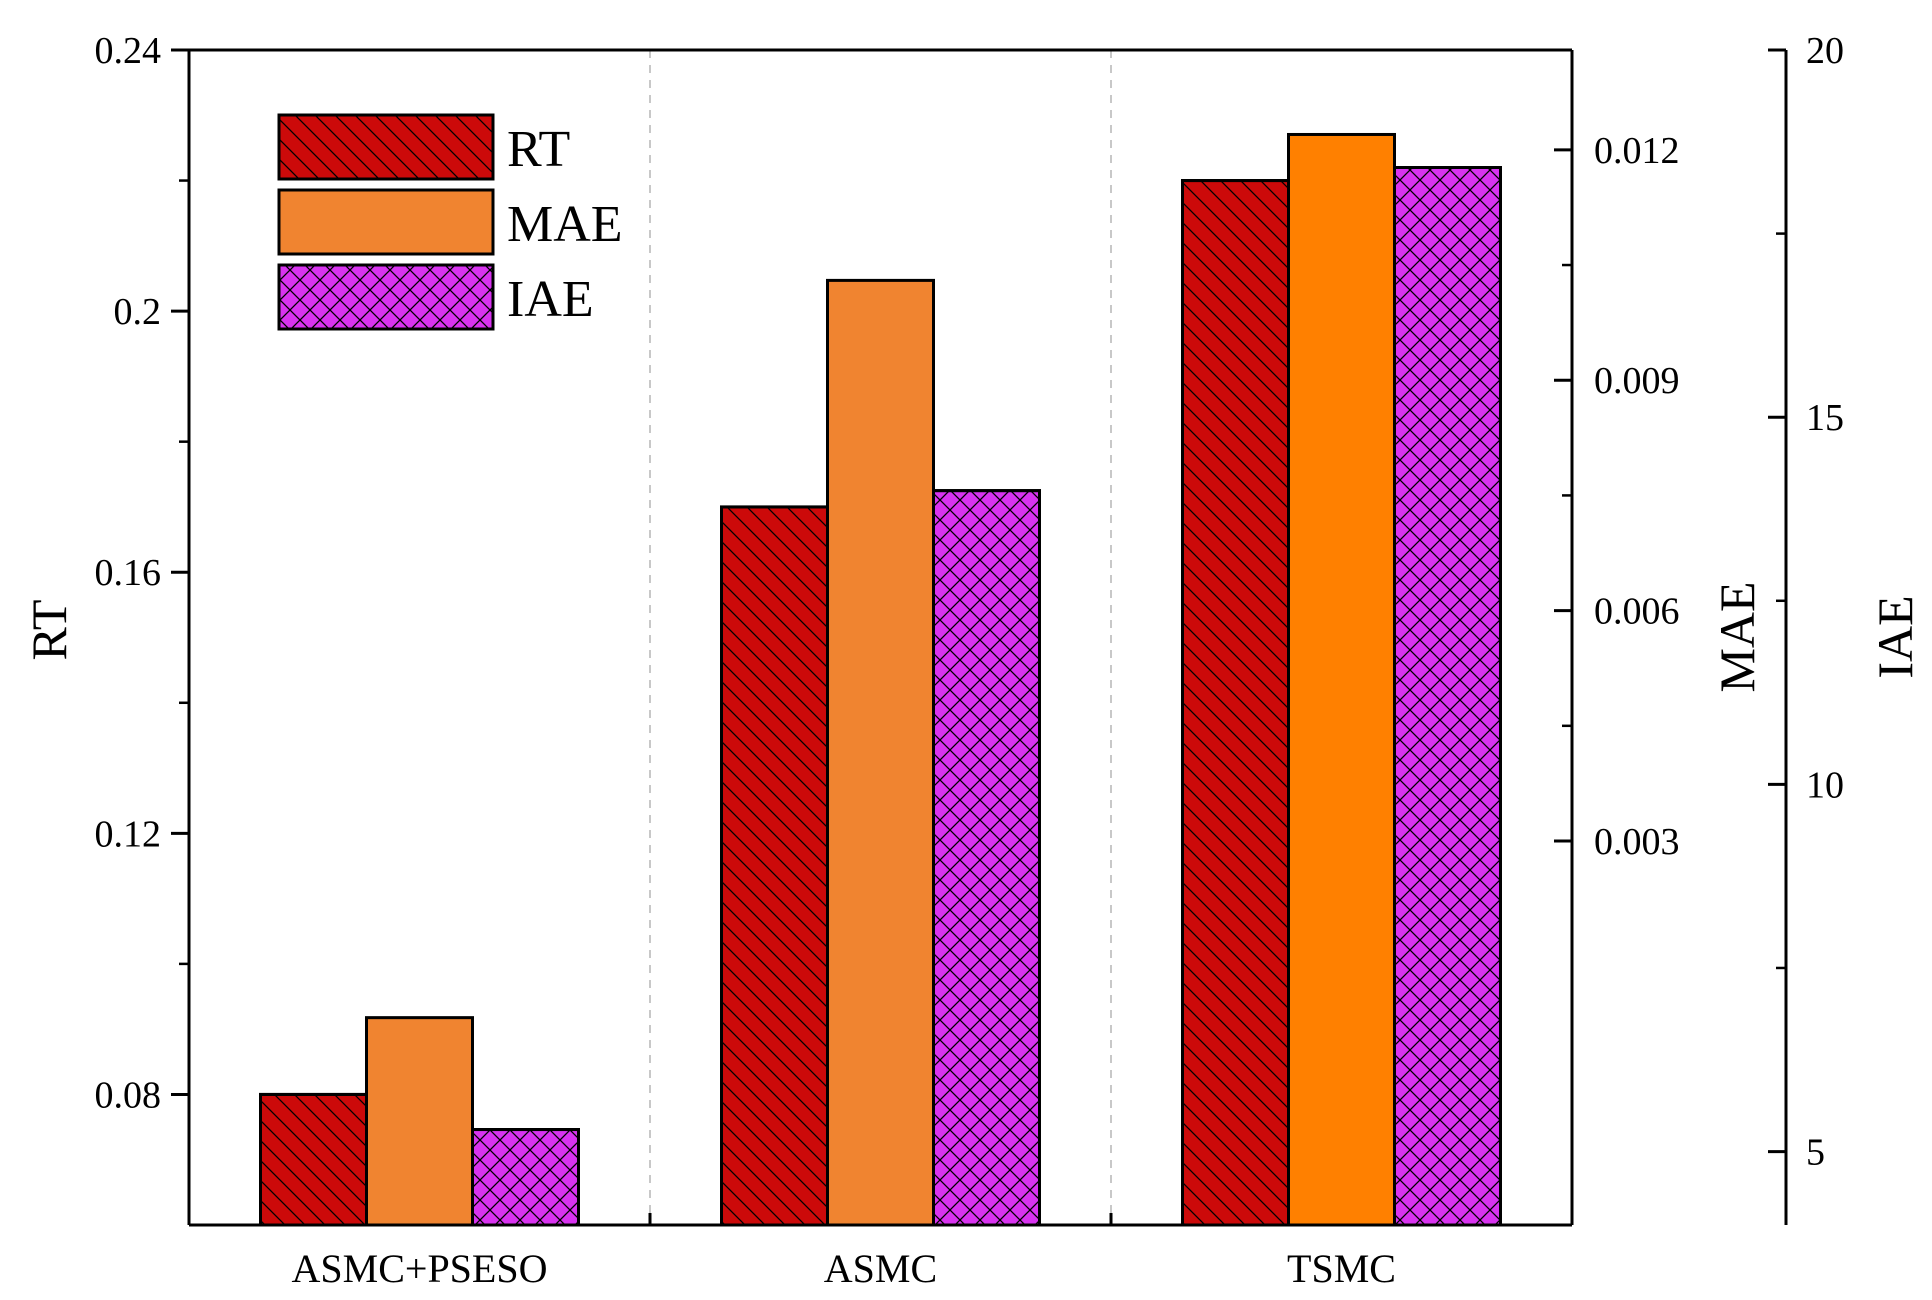 Image resolution: width=1932 pixels, height=1300 pixels. What do you see at coordinates (565, 224) in the screenshot?
I see `legend-label-mae: MAE` at bounding box center [565, 224].